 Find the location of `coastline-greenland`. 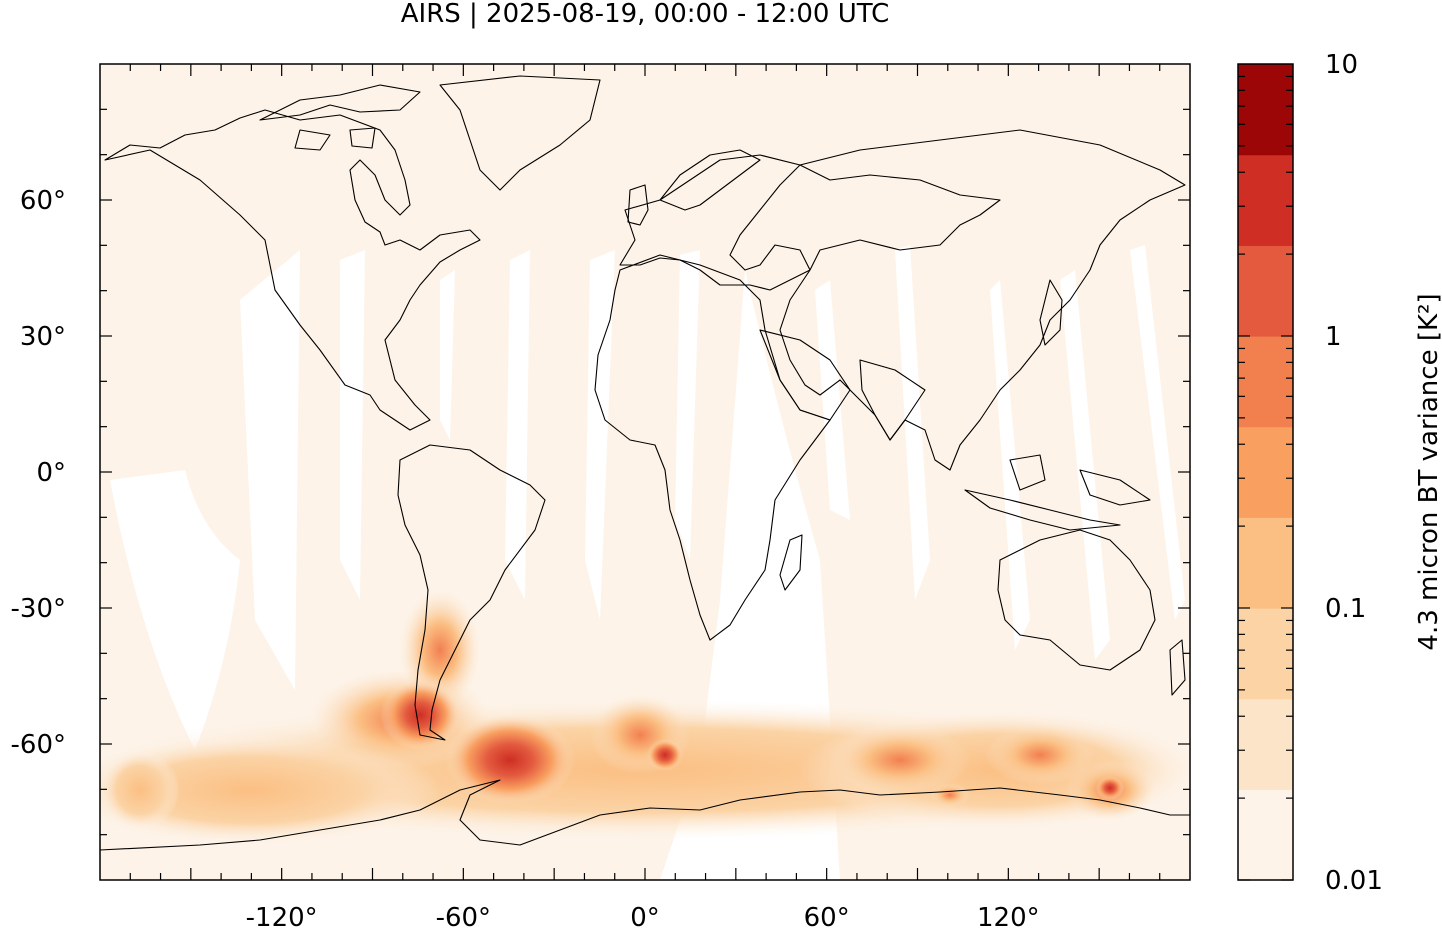

coastline-greenland is located at coordinates (520, 133).